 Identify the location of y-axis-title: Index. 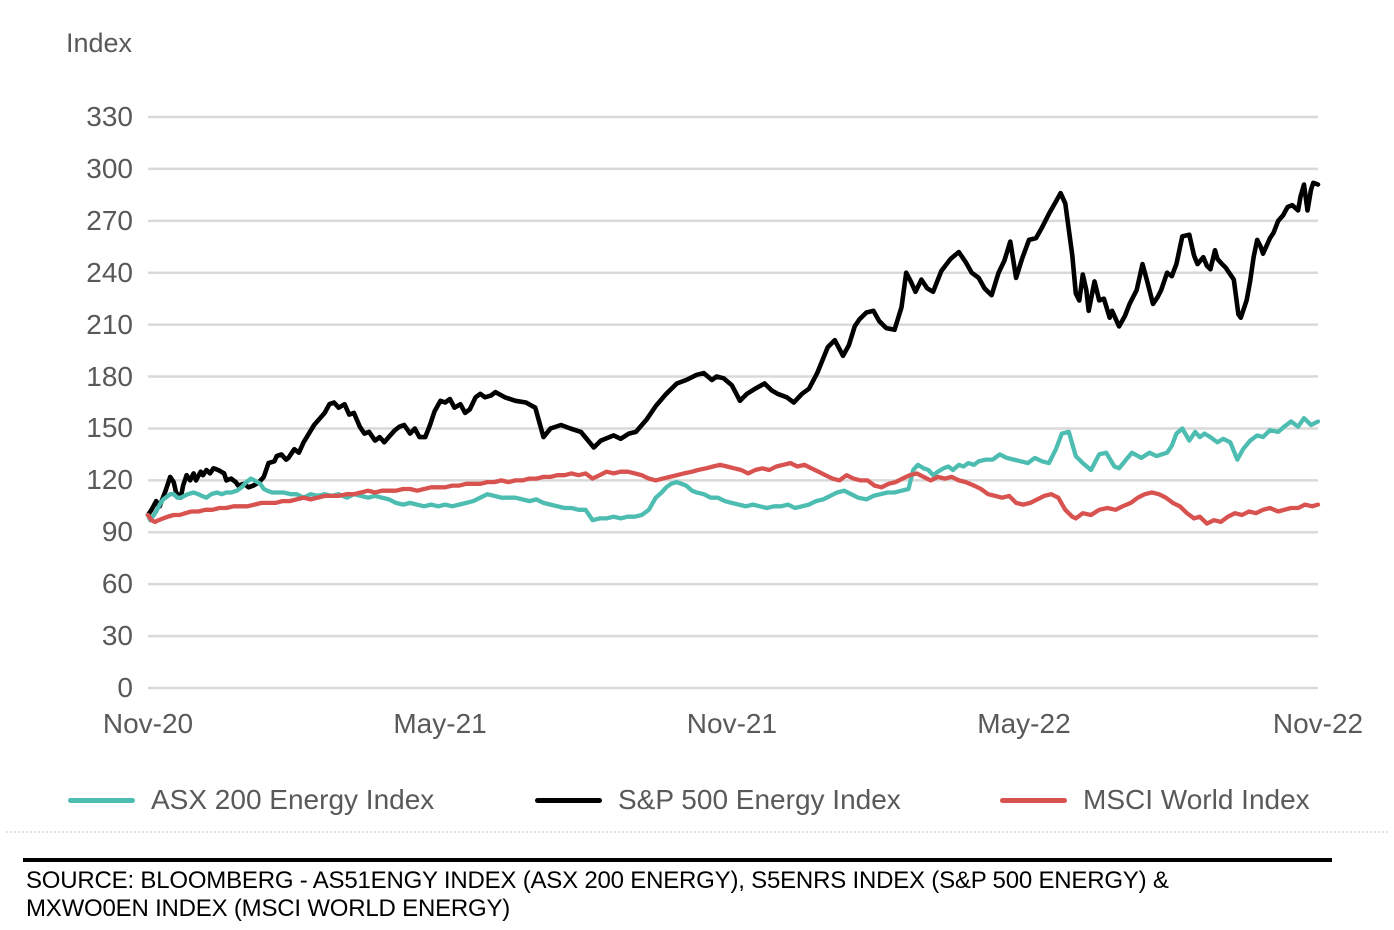
(99, 43).